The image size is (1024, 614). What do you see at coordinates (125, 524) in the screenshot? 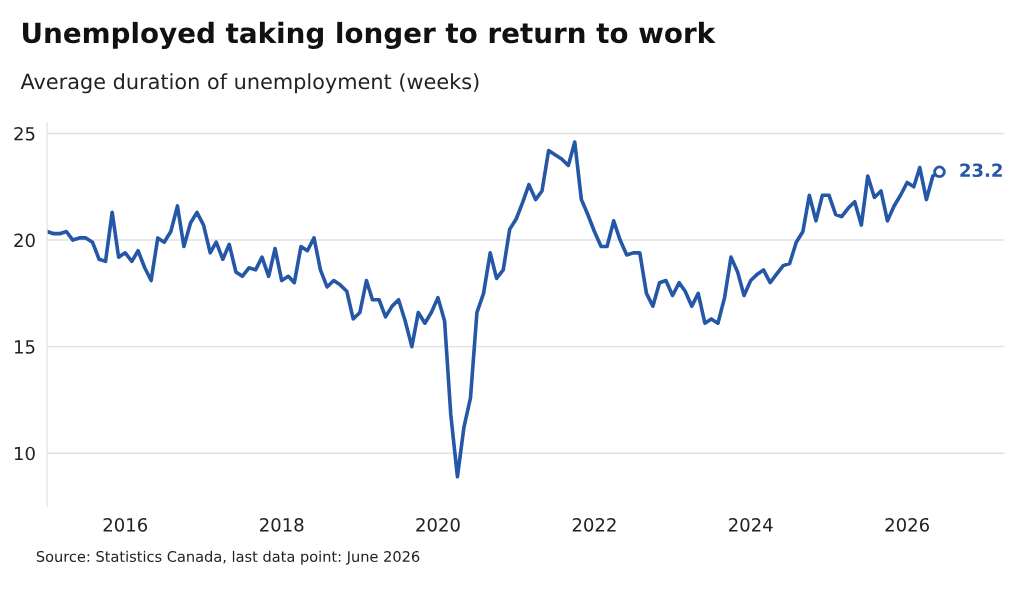
I see `x-tick-label: 2016` at bounding box center [125, 524].